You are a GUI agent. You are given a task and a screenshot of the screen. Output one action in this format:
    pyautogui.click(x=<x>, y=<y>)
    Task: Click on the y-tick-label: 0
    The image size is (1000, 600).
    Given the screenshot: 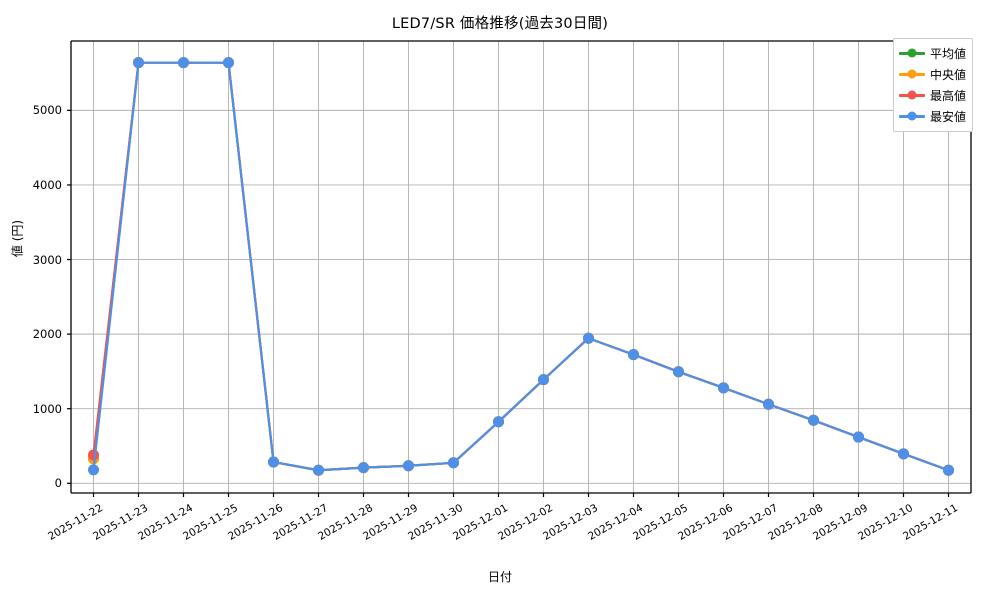 What is the action you would take?
    pyautogui.click(x=58, y=483)
    